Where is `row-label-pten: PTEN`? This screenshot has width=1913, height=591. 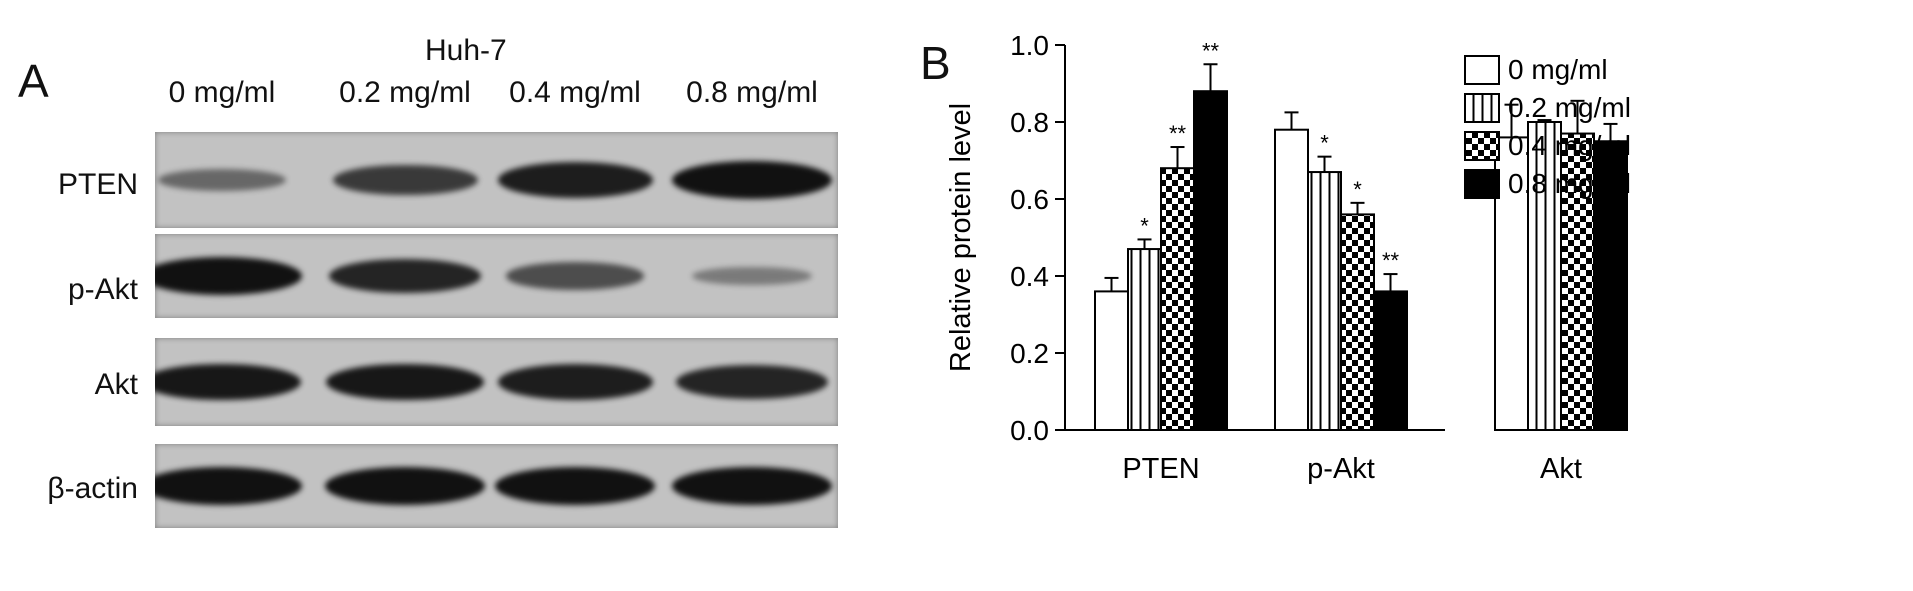
row-label-pten: PTEN is located at coordinates (97, 184).